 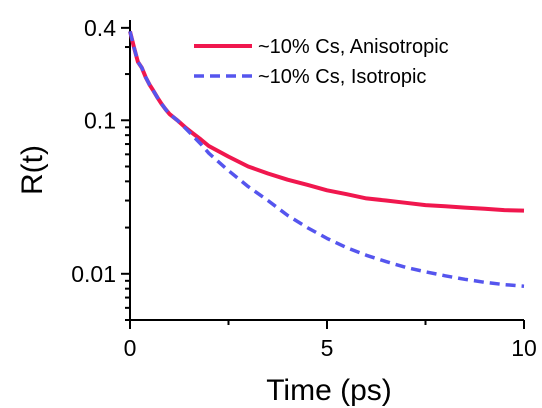 What do you see at coordinates (100, 120) in the screenshot?
I see `y-tick-label-0.1: 0.1` at bounding box center [100, 120].